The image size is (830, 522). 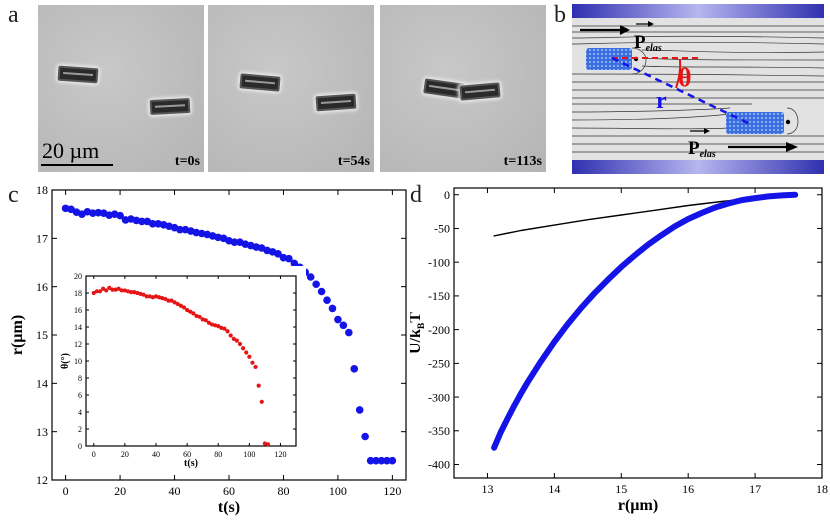 I want to click on y-tick-label: 2, so click(x=80, y=429).